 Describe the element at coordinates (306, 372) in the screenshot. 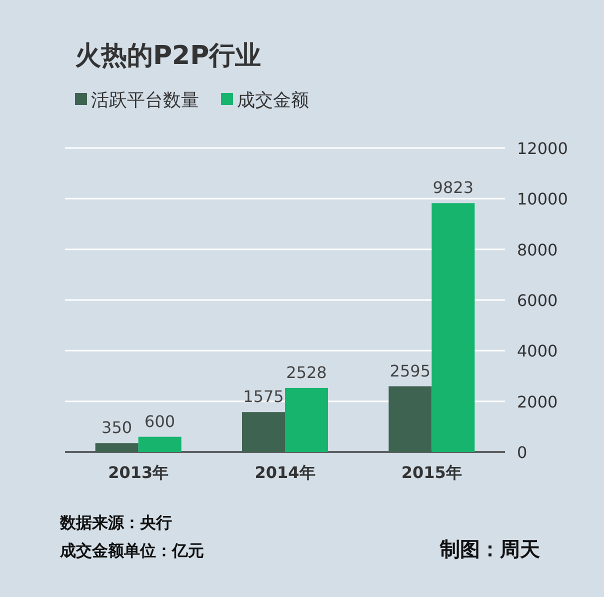

I see `data-label: 2528` at that location.